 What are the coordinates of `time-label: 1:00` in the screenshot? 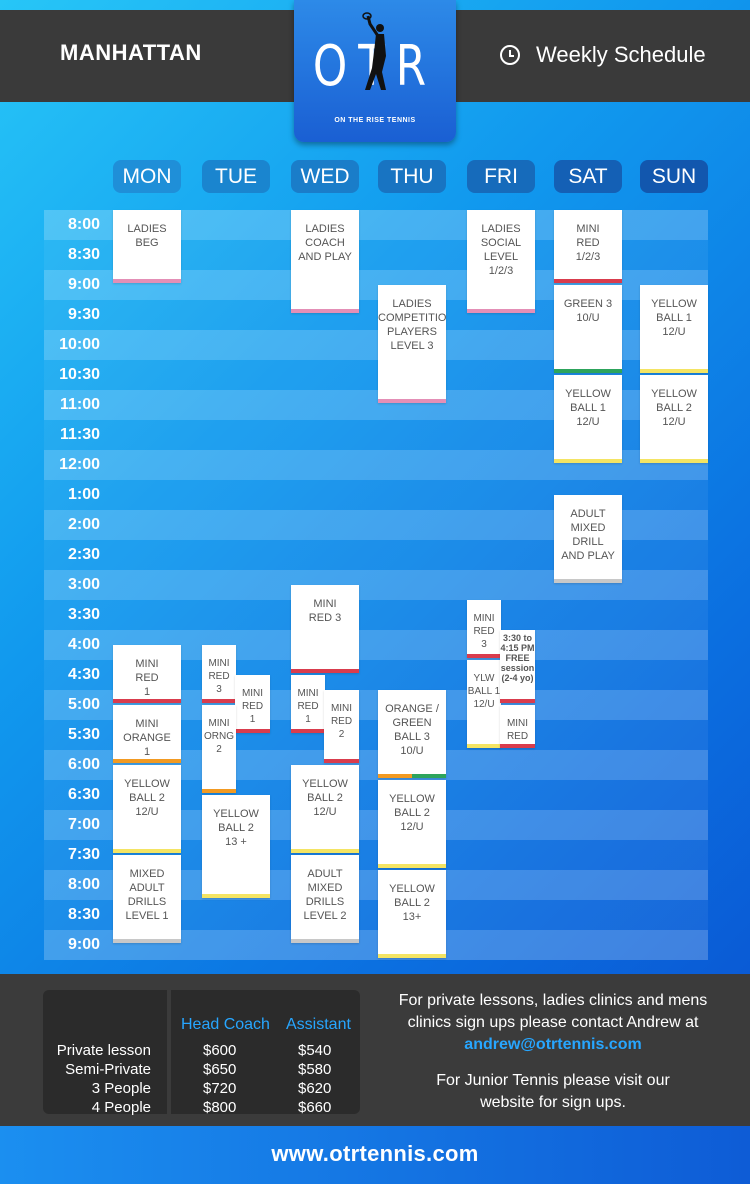 It's located at (83, 494).